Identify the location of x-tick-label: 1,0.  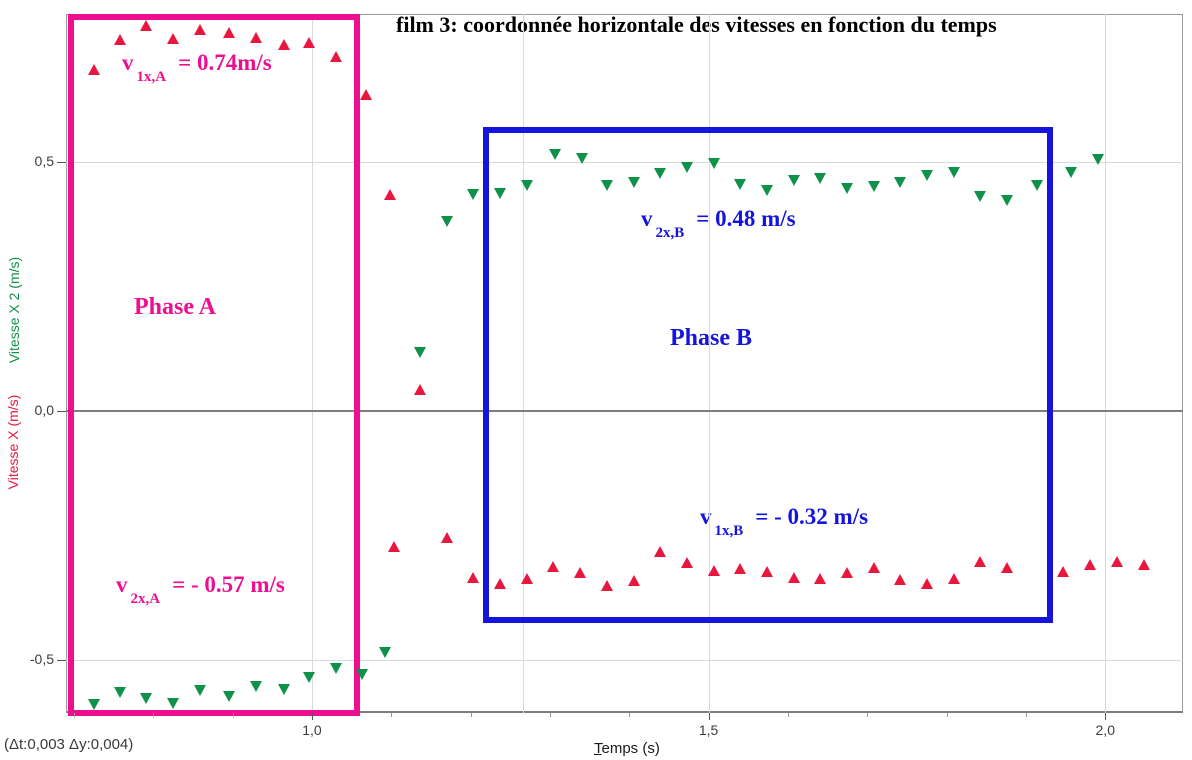
(312, 730).